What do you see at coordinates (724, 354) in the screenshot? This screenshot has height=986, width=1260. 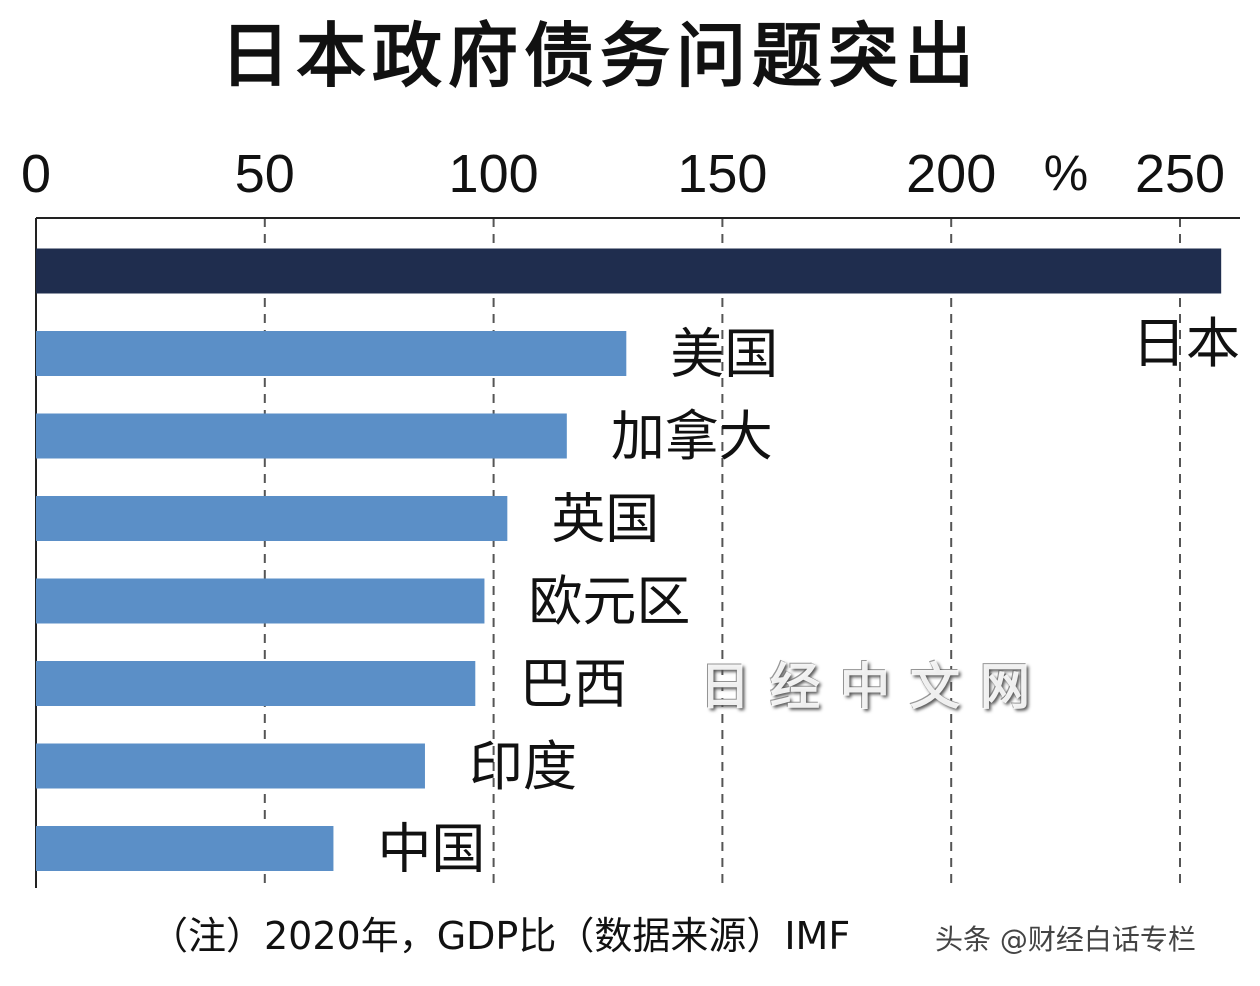 I see `category-label: 美国` at bounding box center [724, 354].